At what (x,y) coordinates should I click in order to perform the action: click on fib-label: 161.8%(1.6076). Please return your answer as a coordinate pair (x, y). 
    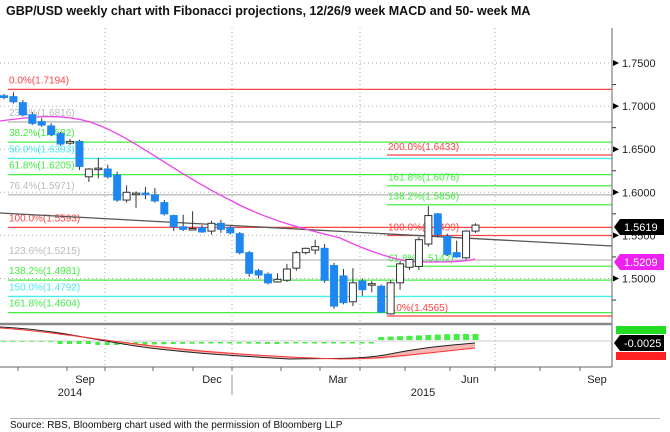
    Looking at the image, I should click on (423, 178).